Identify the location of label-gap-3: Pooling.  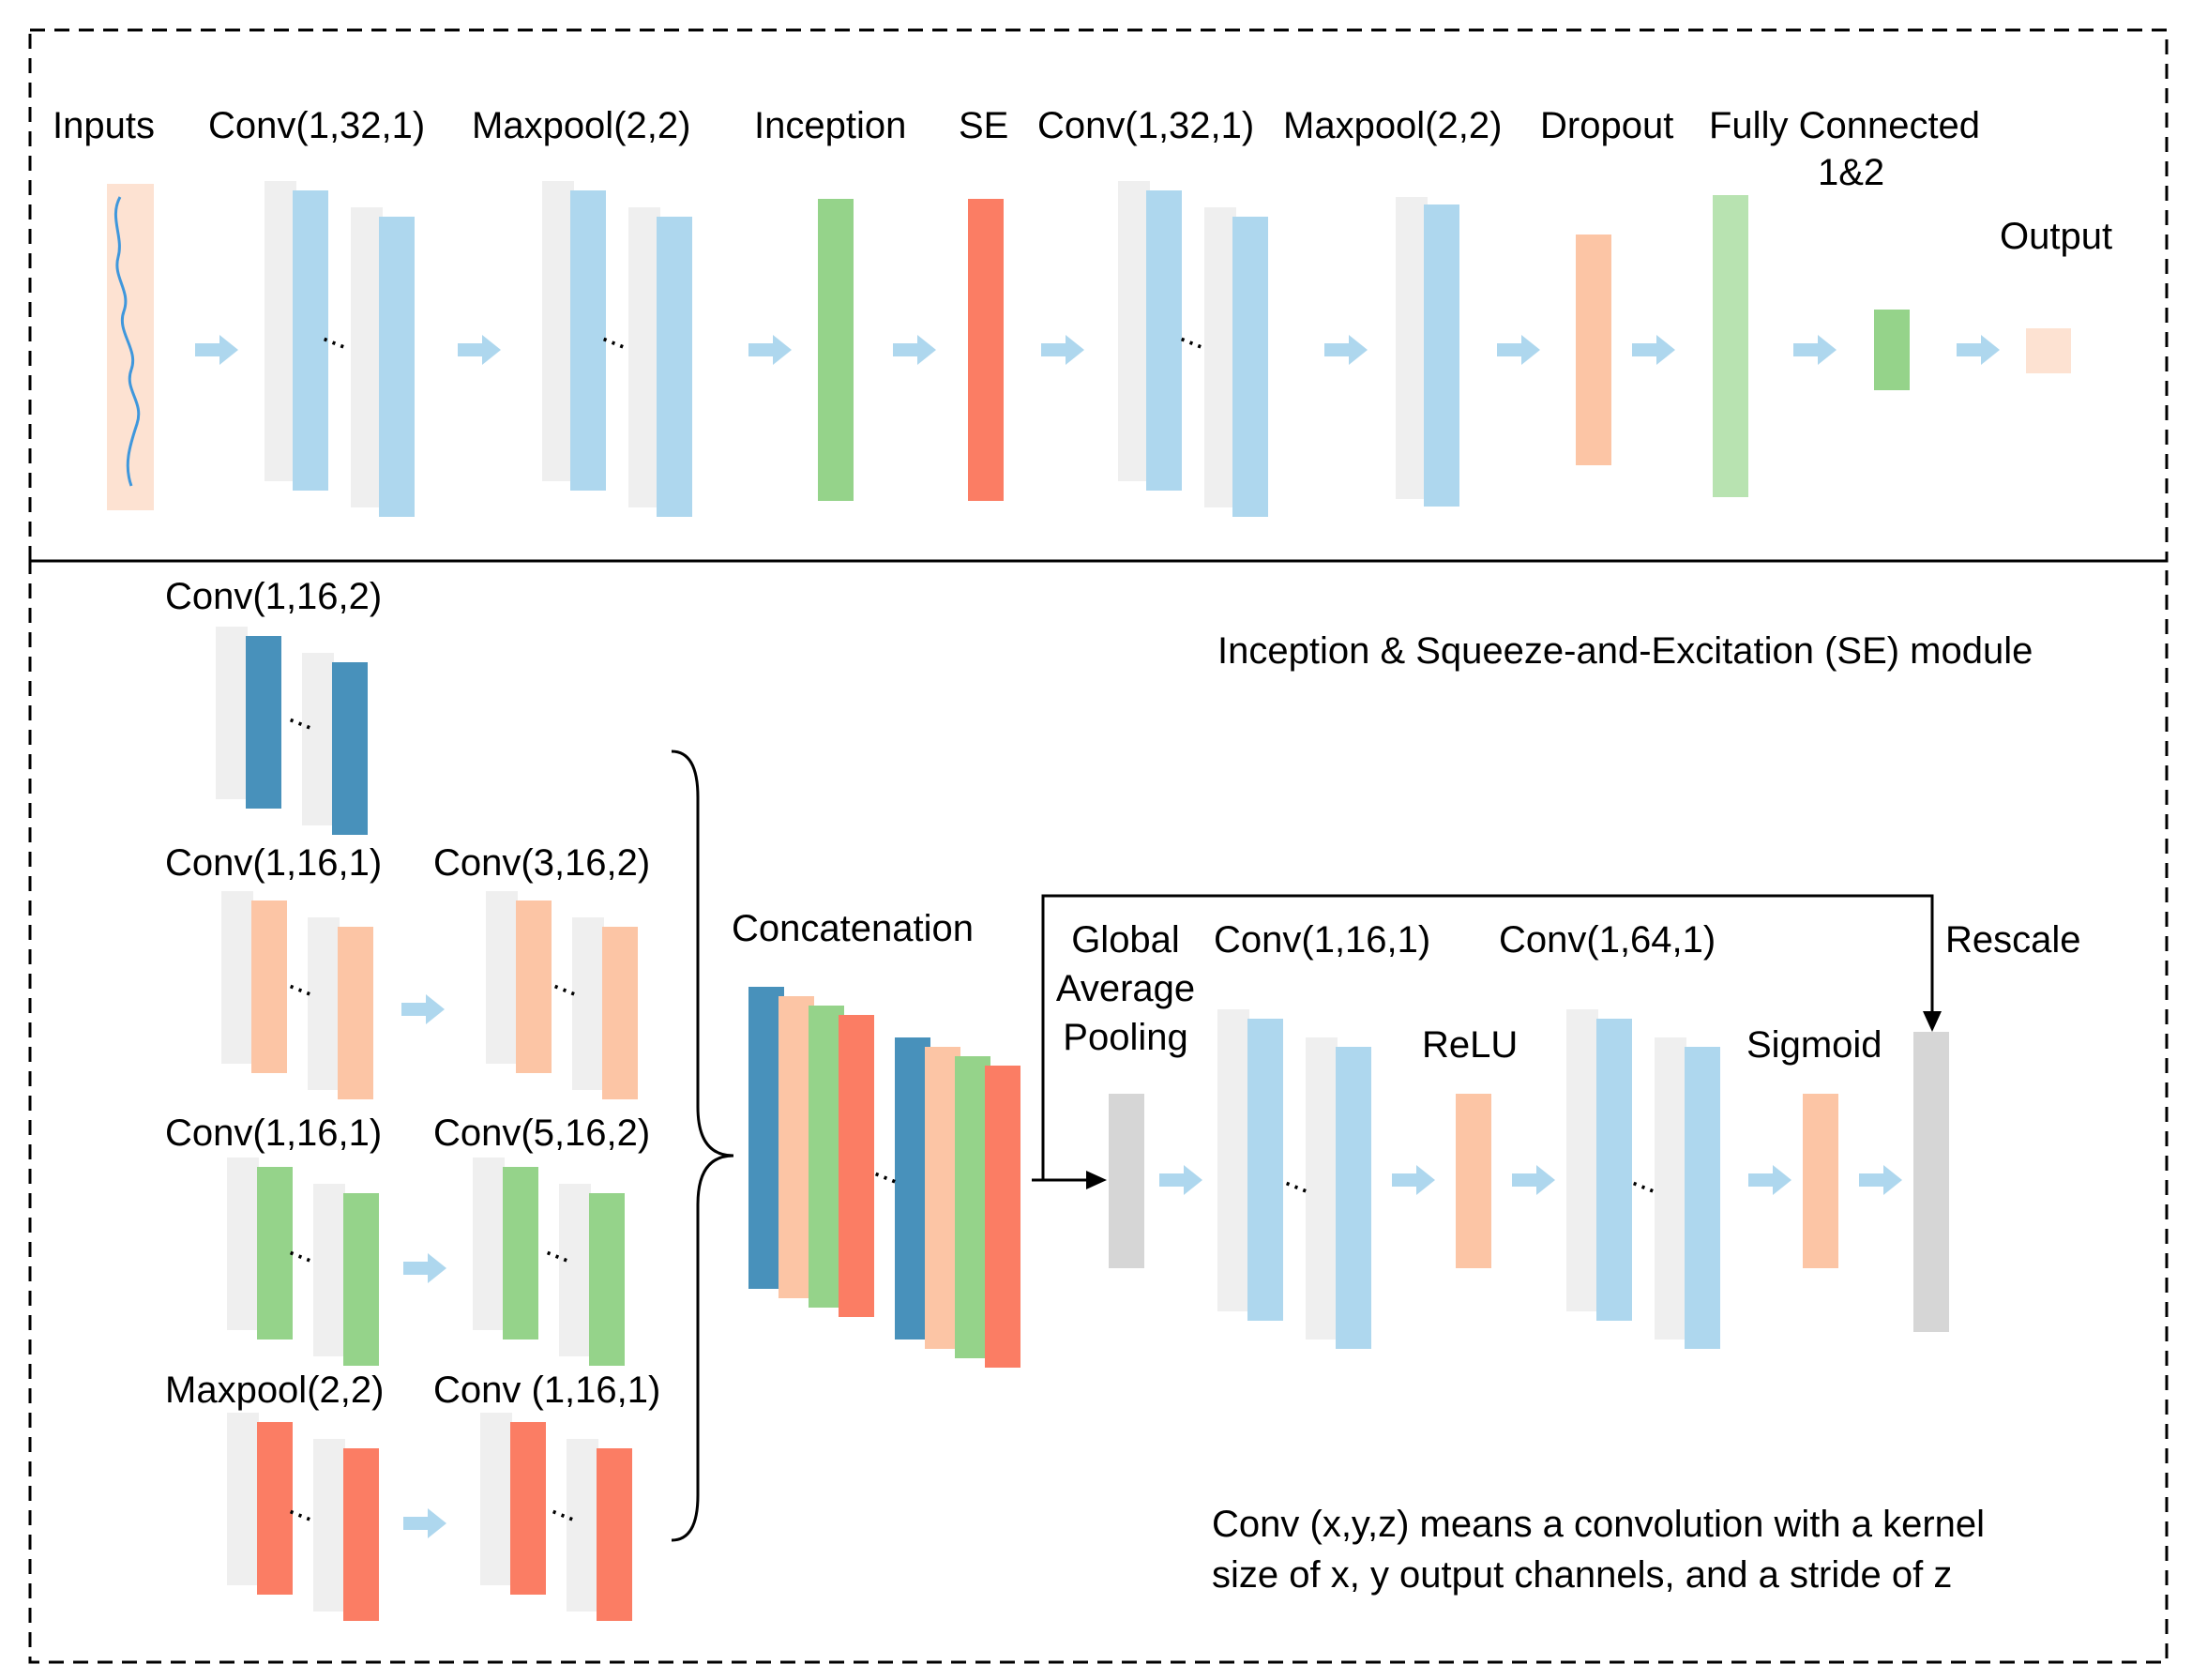
(1125, 1037).